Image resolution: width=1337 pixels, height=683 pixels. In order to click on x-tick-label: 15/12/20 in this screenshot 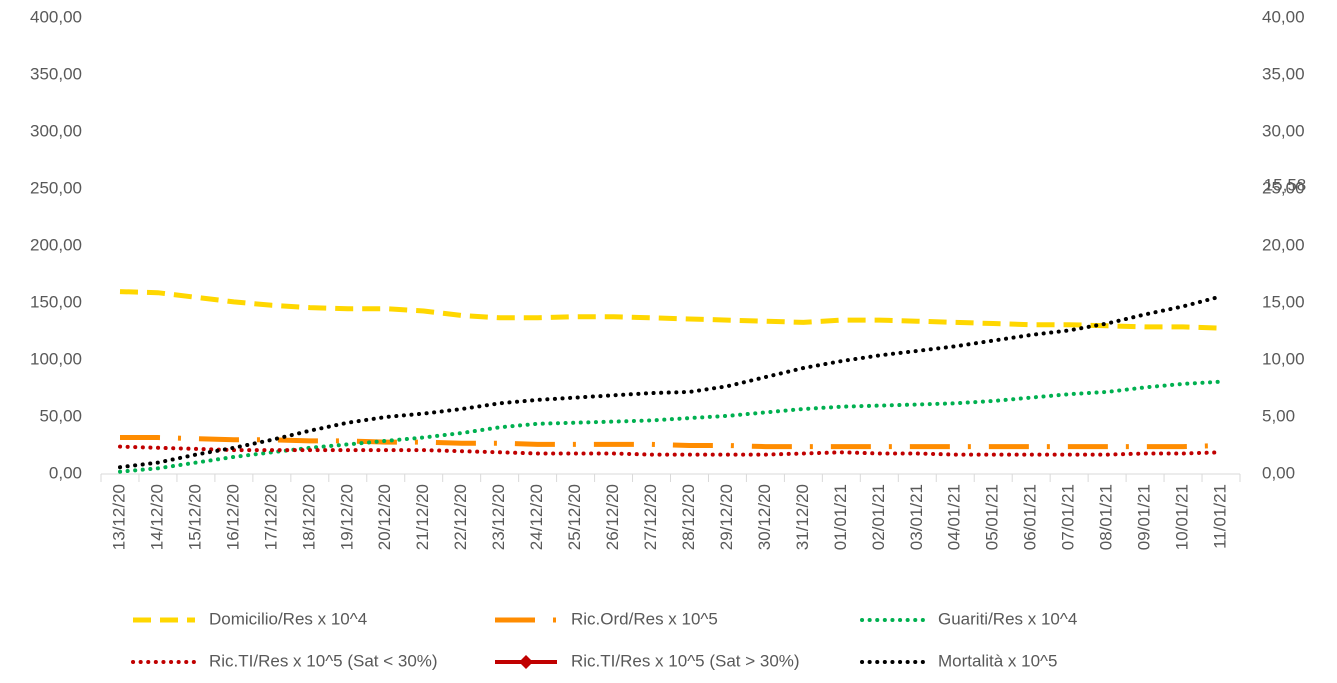, I will do `click(194, 517)`.